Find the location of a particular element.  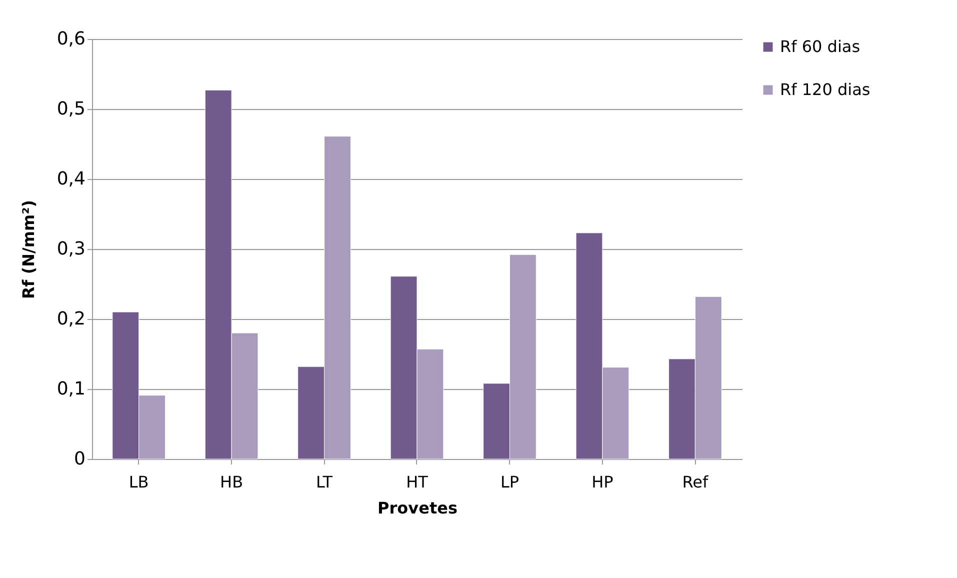

x-tick-label: HT is located at coordinates (417, 482).